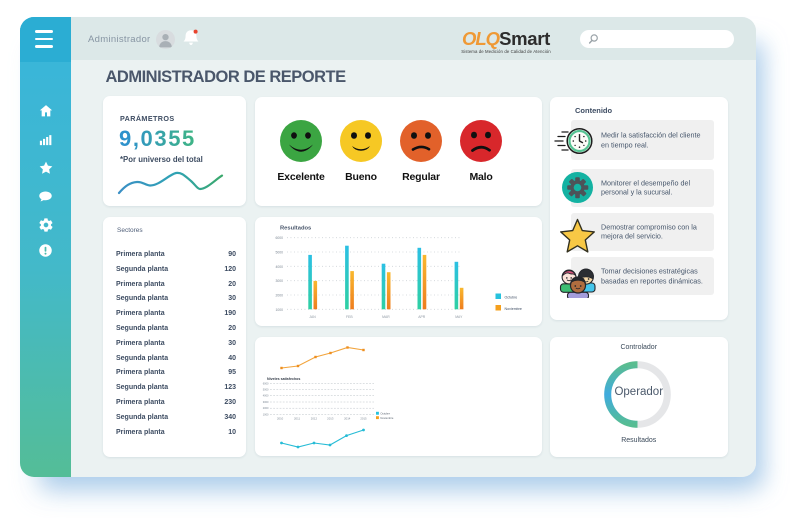 Image resolution: width=800 pixels, height=518 pixels. Describe the element at coordinates (459, 317) in the screenshot. I see `svg-text: MAY` at that location.